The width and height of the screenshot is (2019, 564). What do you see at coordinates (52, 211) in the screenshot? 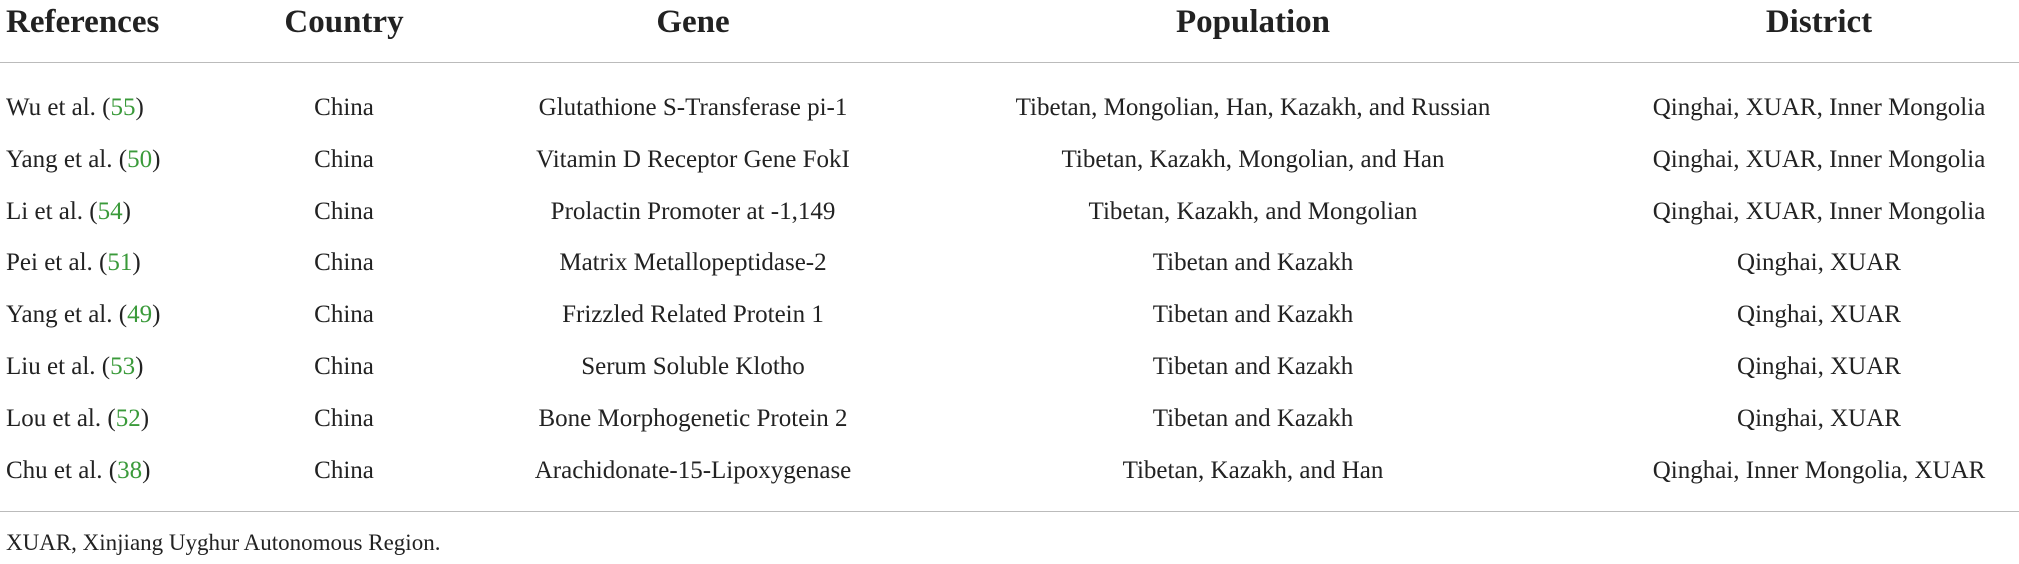
I see `reference-text: Li et al. (` at bounding box center [52, 211].